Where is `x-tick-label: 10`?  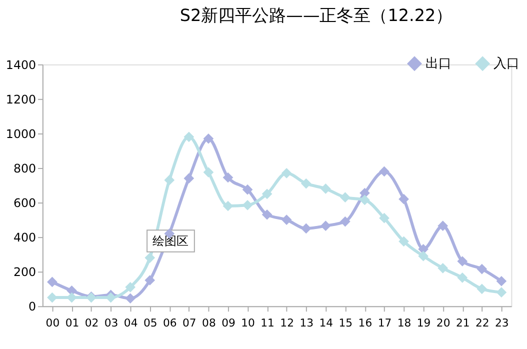 x-tick-label: 10 is located at coordinates (248, 323).